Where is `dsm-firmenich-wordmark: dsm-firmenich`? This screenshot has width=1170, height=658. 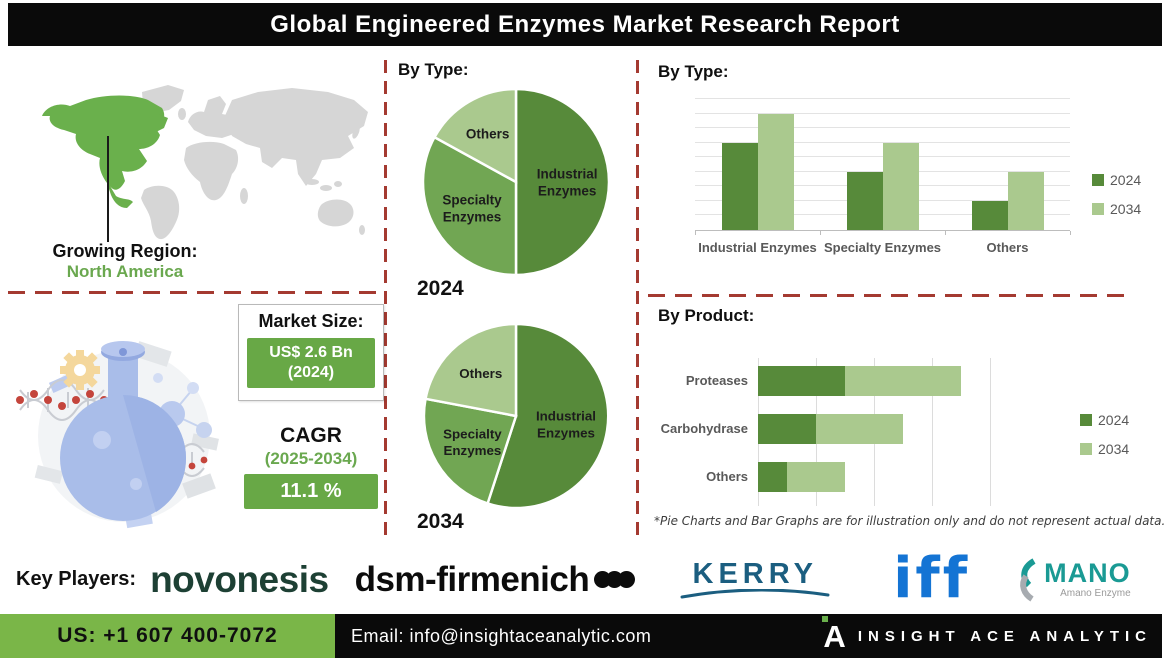
dsm-firmenich-wordmark: dsm-firmenich is located at coordinates (472, 579).